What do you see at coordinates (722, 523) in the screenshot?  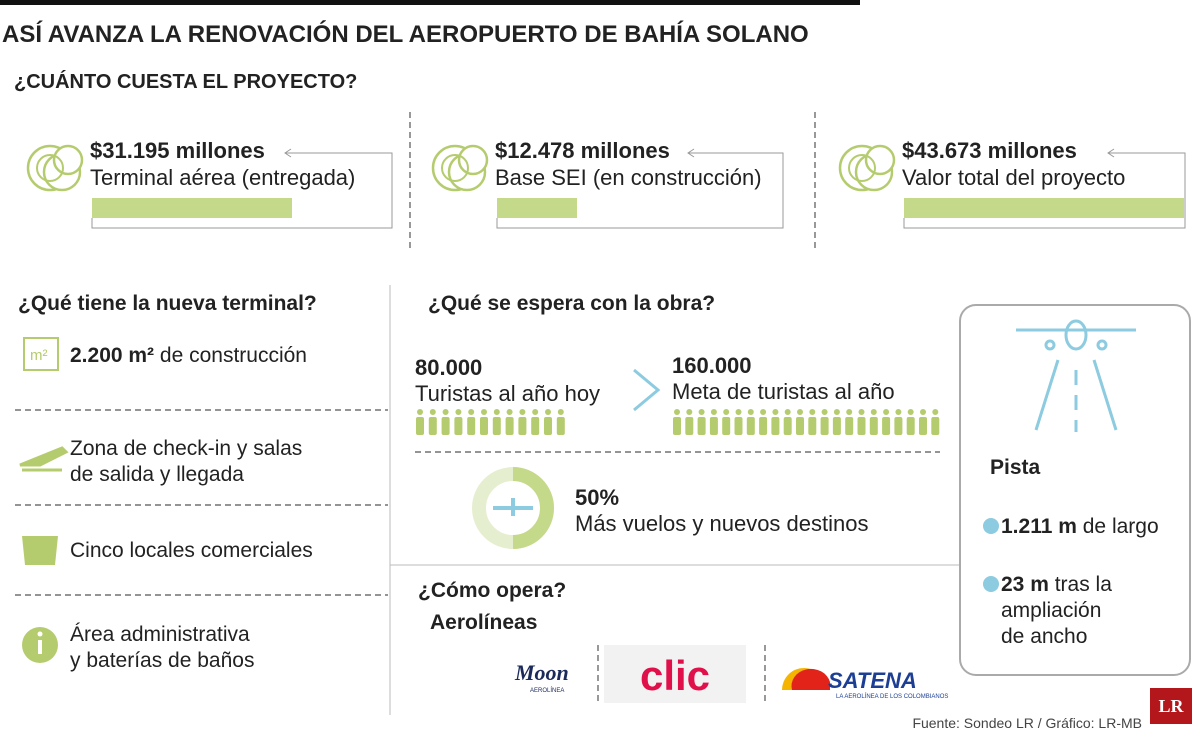 I see `flights-text: Más vuelos y nuevos destinos` at bounding box center [722, 523].